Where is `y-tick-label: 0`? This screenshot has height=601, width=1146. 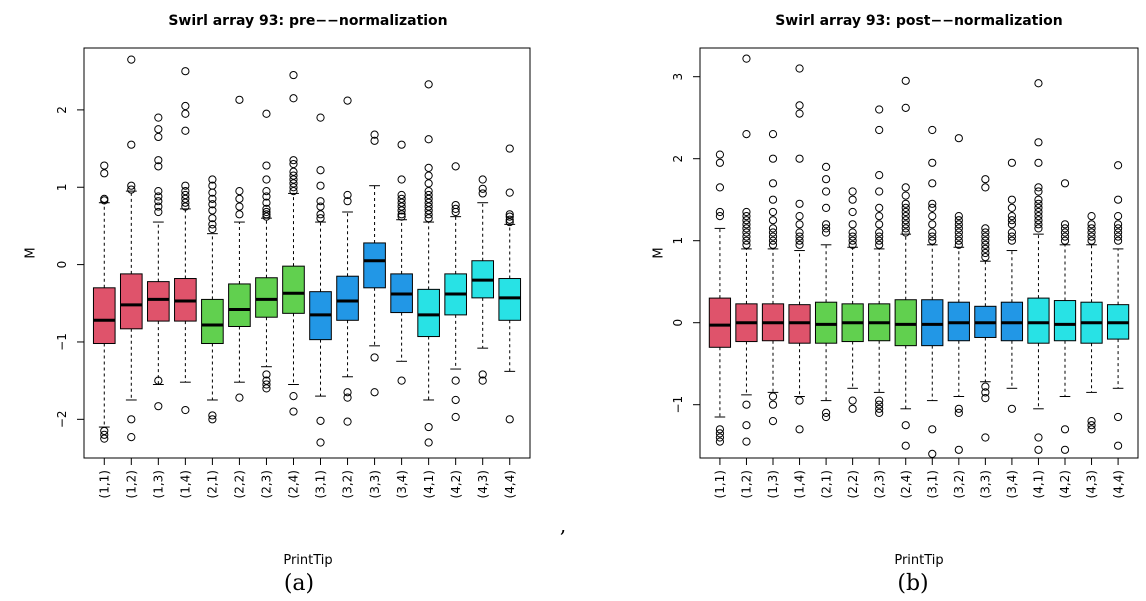
y-tick-label: 0 is located at coordinates (62, 265).